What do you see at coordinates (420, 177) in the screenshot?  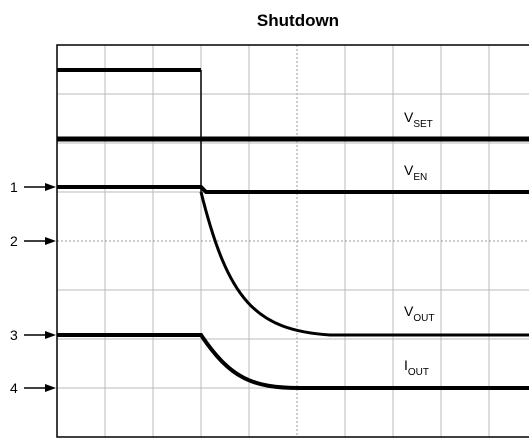 I see `trace-label-sub: EN` at bounding box center [420, 177].